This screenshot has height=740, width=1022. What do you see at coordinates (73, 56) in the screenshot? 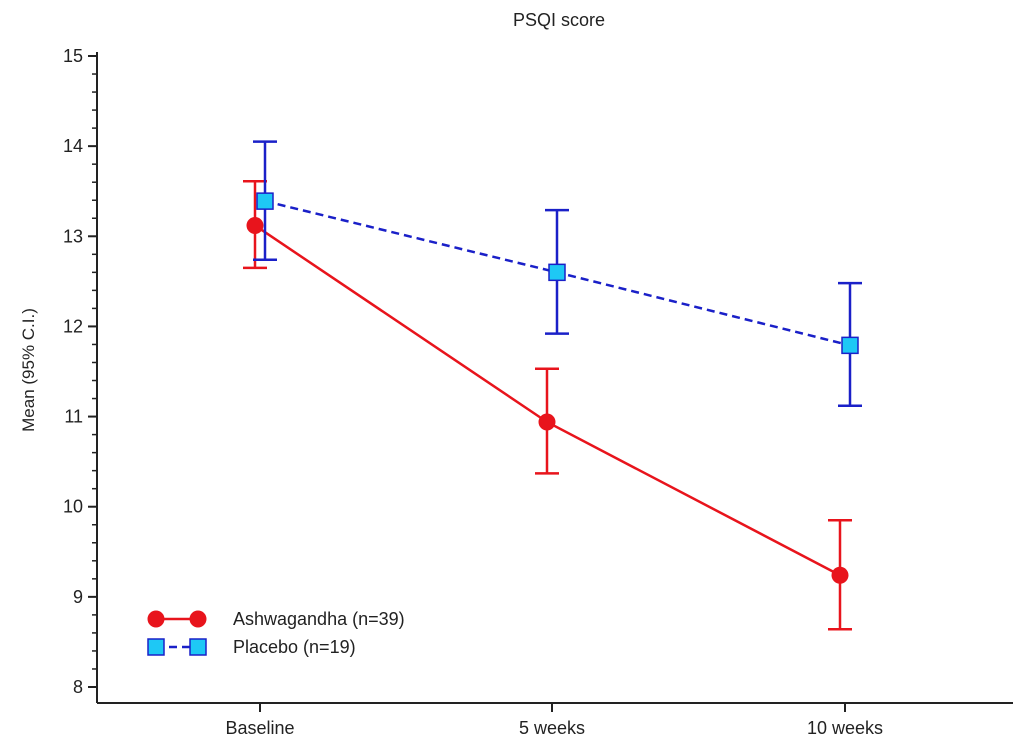
I see `y-tick-label-15: 15` at bounding box center [73, 56].